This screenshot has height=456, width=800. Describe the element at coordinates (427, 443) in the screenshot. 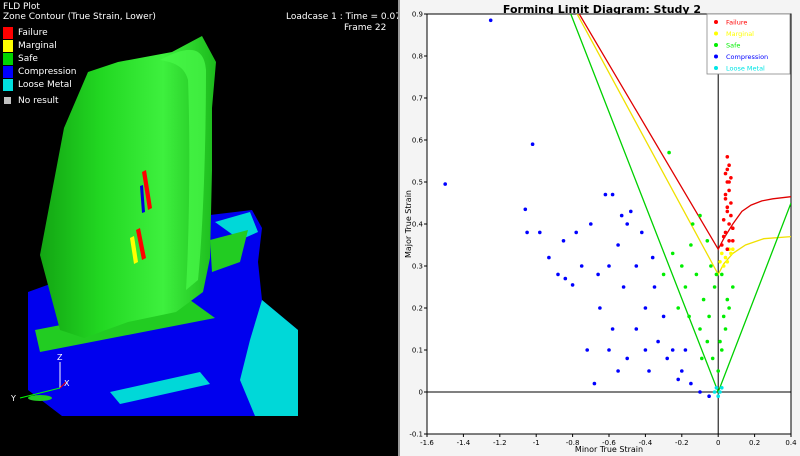

I see `x-tick-label: -1.6` at that location.